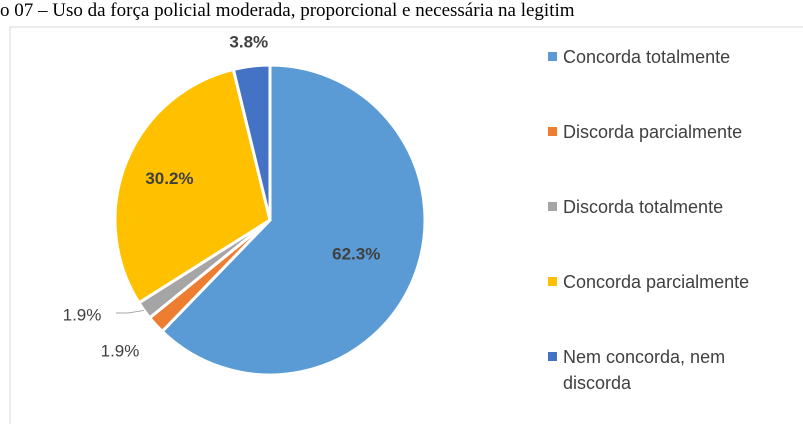 This screenshot has height=424, width=803. What do you see at coordinates (130, 311) in the screenshot?
I see `leader-line` at bounding box center [130, 311].